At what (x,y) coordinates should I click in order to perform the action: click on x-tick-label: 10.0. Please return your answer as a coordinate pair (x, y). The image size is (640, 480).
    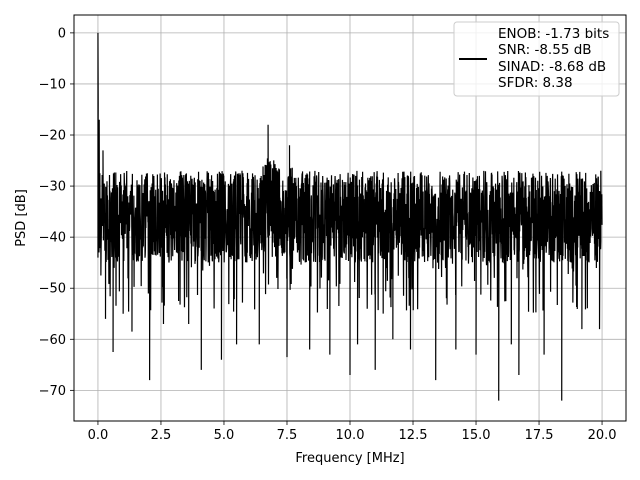
    Looking at the image, I should click on (350, 435).